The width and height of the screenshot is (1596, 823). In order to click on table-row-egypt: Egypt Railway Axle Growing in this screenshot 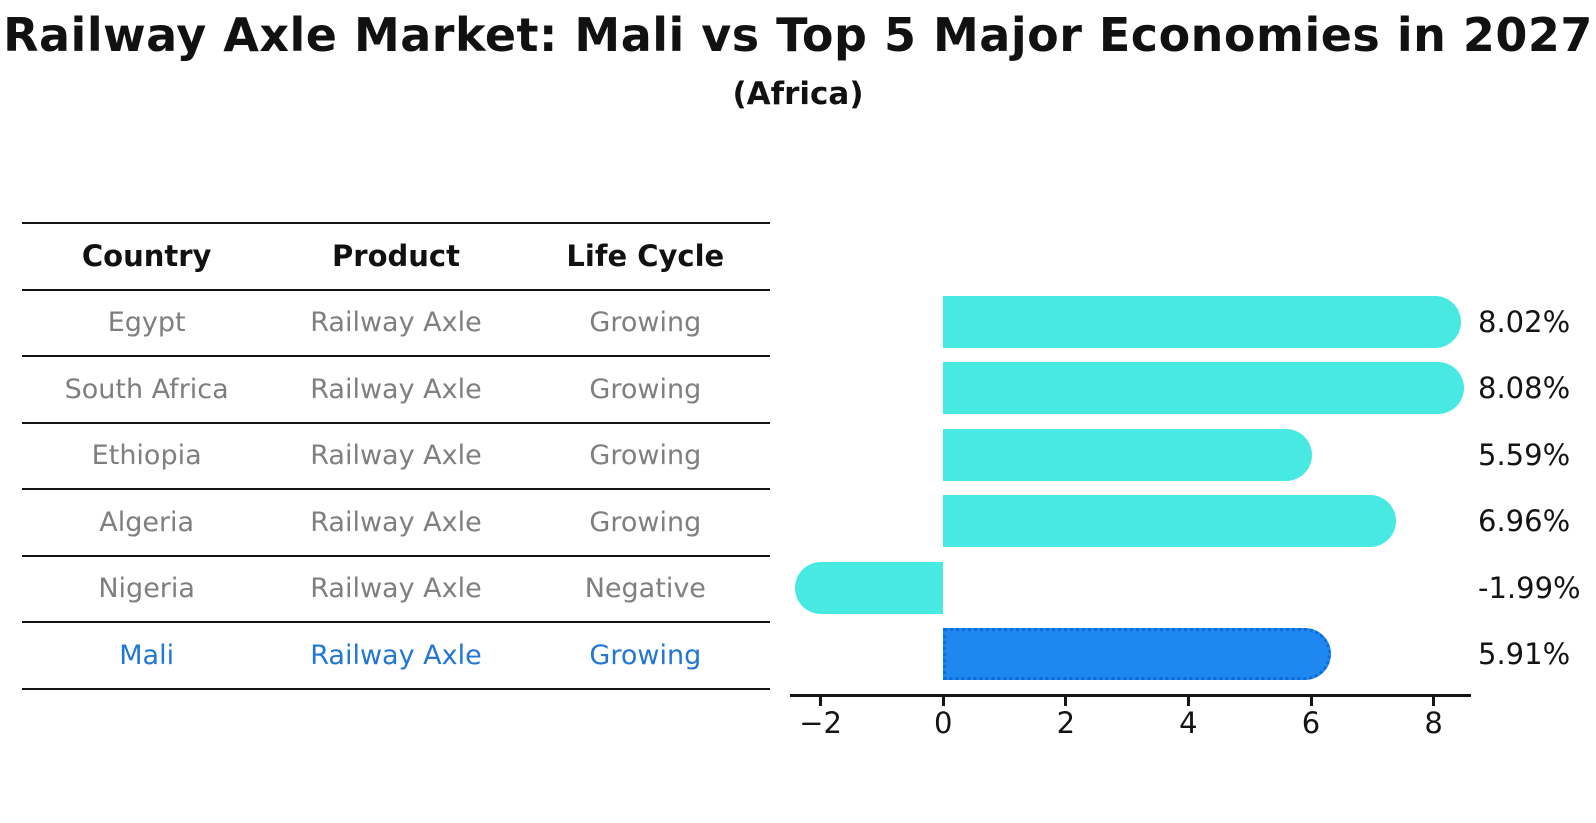, I will do `click(396, 324)`.